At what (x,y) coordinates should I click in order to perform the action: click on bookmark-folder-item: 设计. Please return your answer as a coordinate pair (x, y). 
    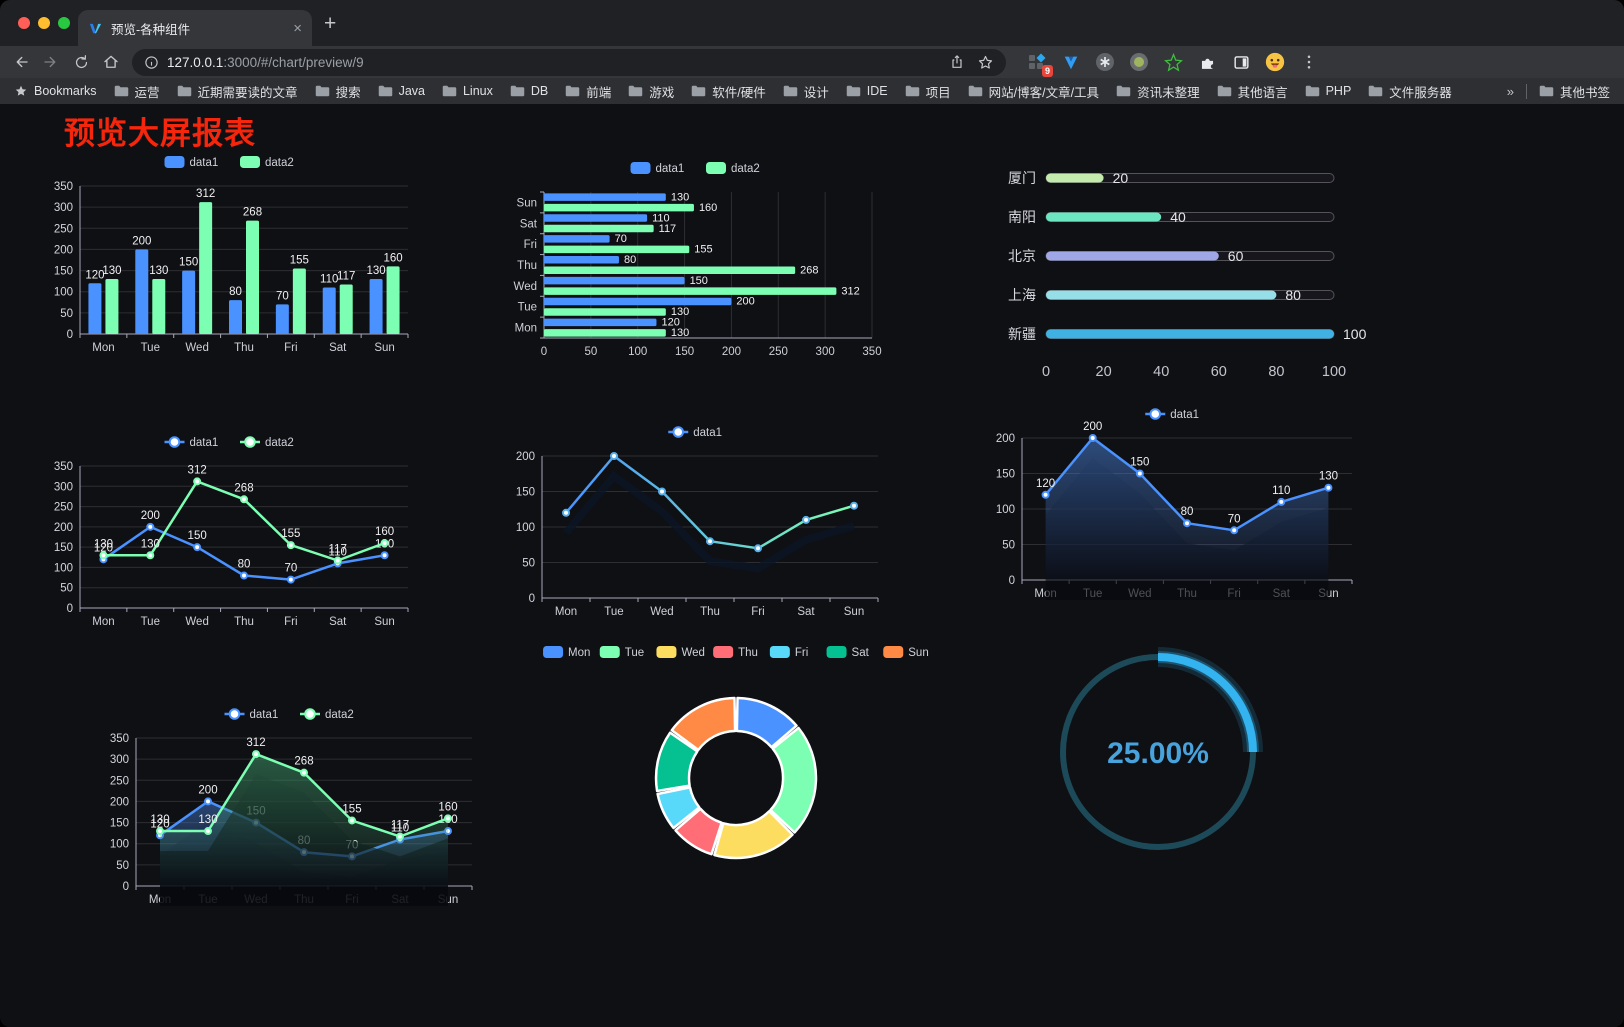
    Looking at the image, I should click on (806, 91).